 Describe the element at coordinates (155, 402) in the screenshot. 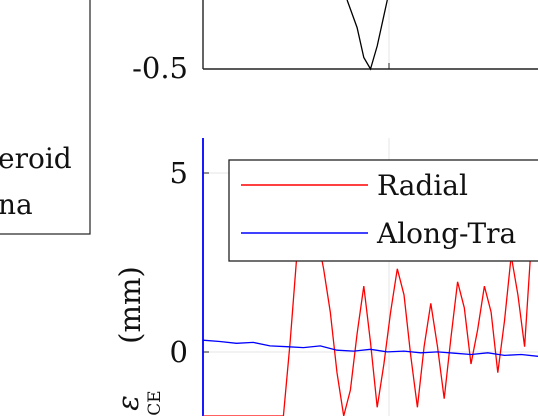

I see `y-label-subscript: CE` at that location.